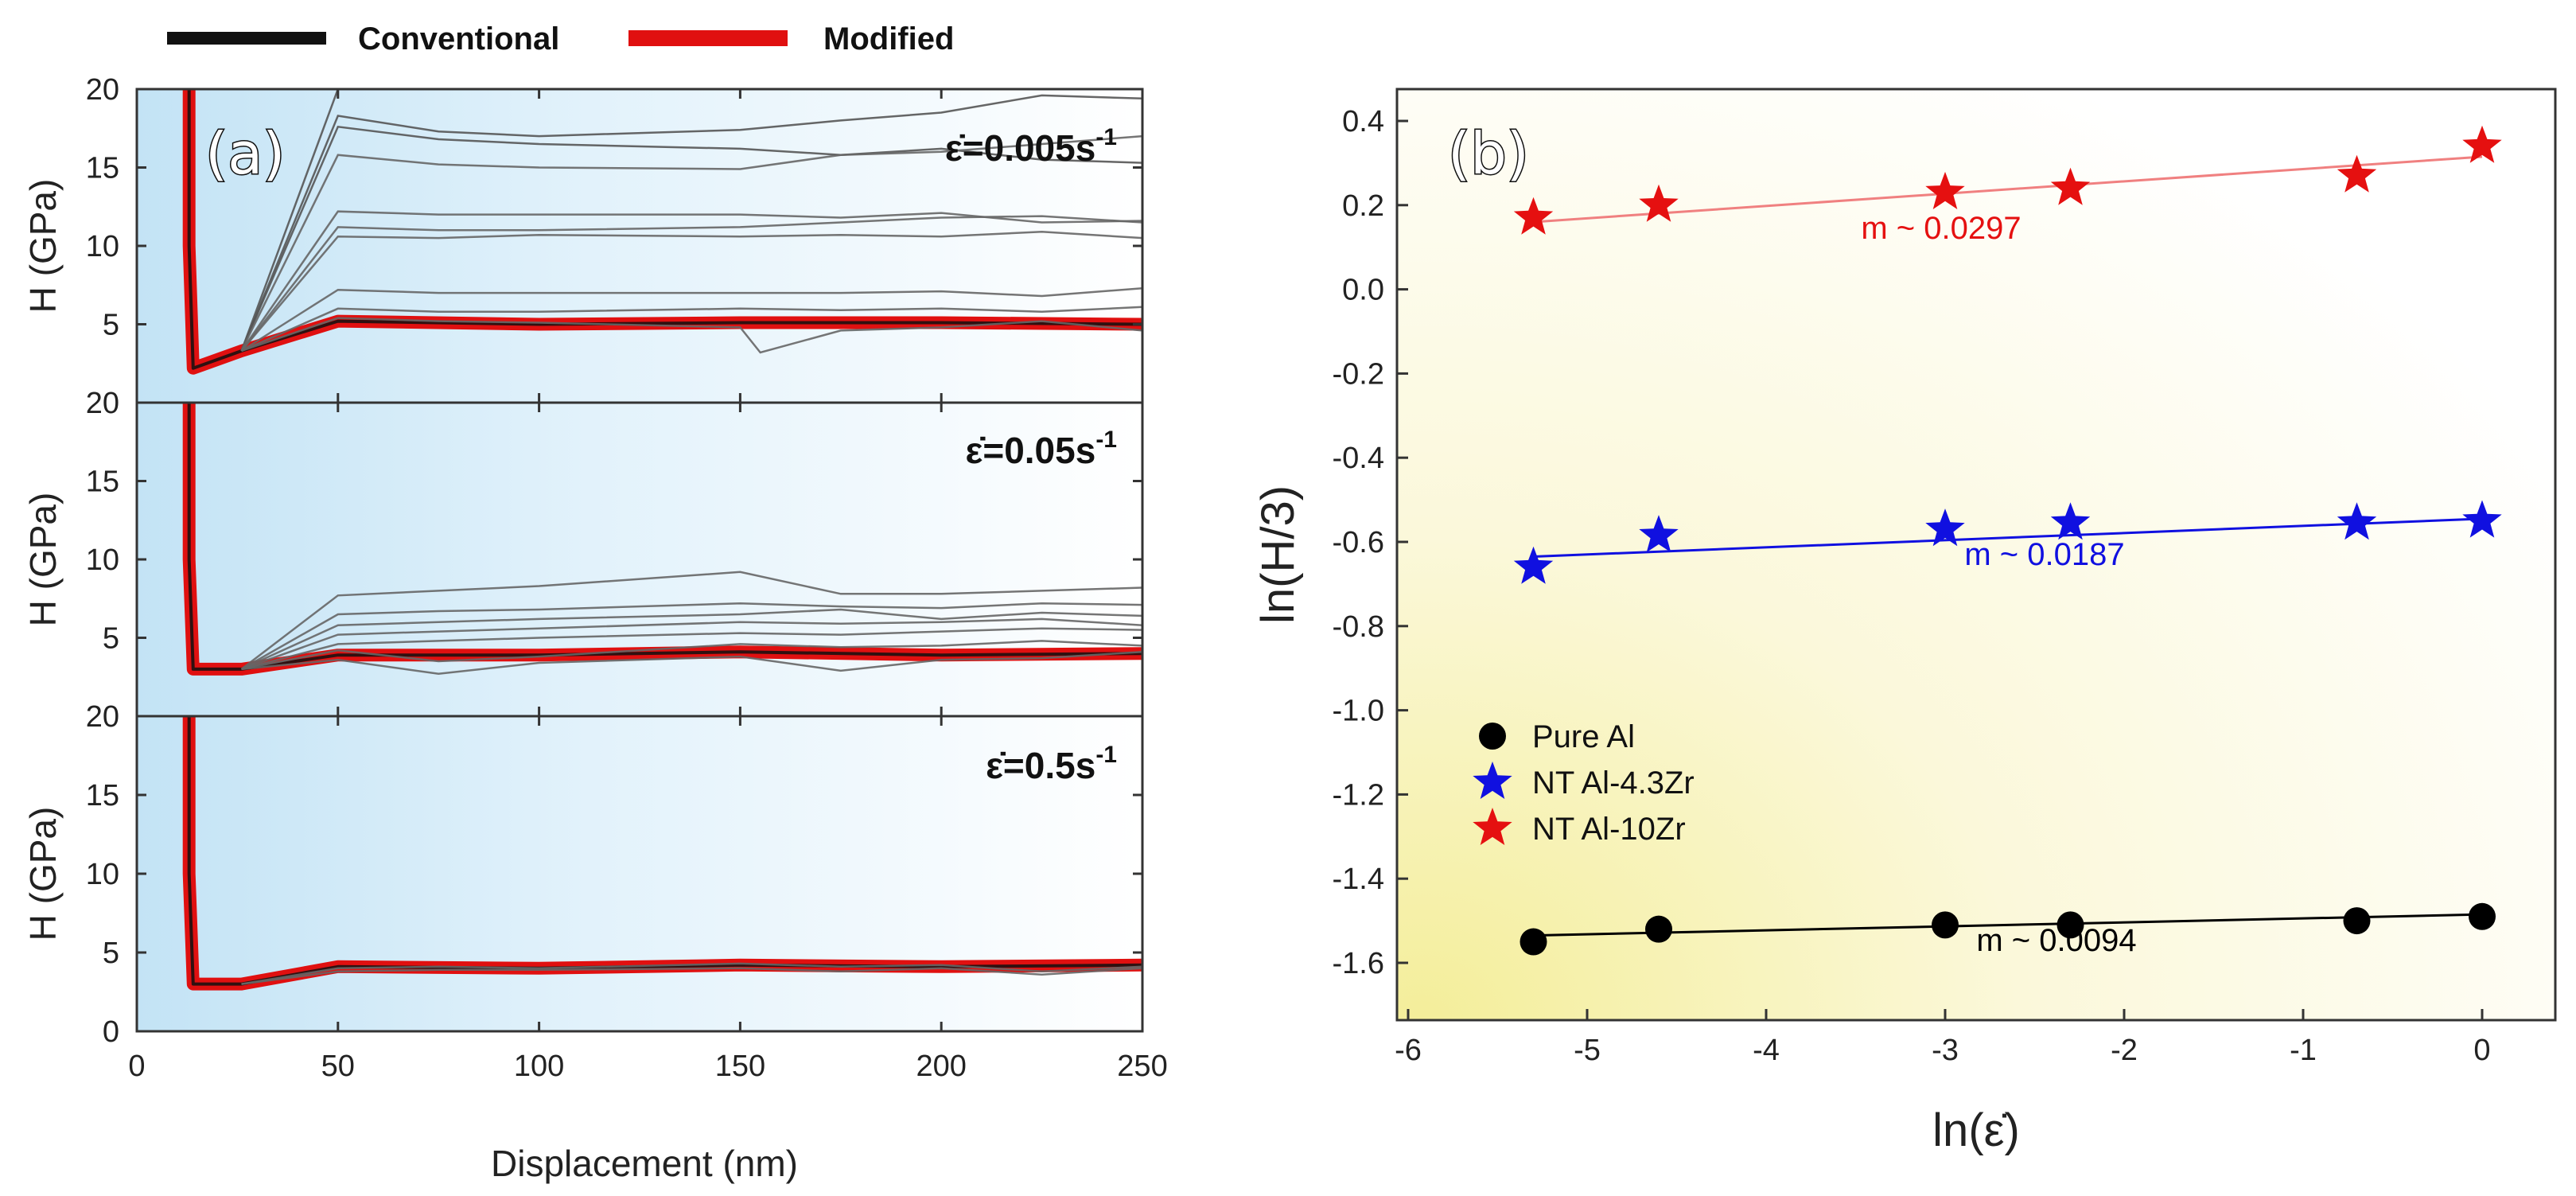  What do you see at coordinates (1409, 1050) in the screenshot?
I see `x-tick-label: -6` at bounding box center [1409, 1050].